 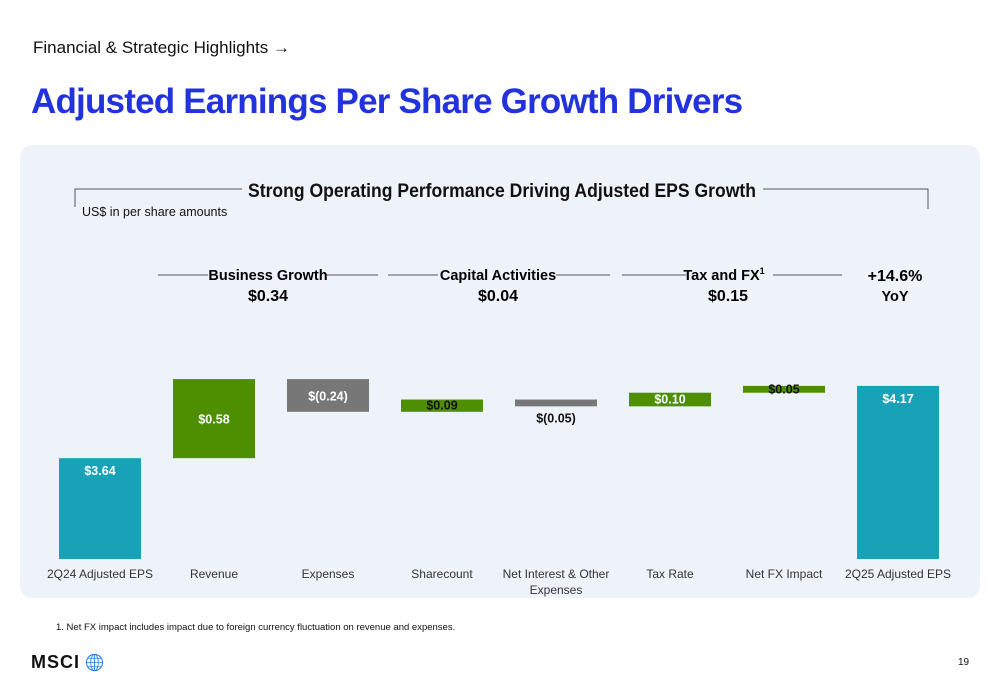 What do you see at coordinates (556, 590) in the screenshot?
I see `category-label-4-line2: Expenses` at bounding box center [556, 590].